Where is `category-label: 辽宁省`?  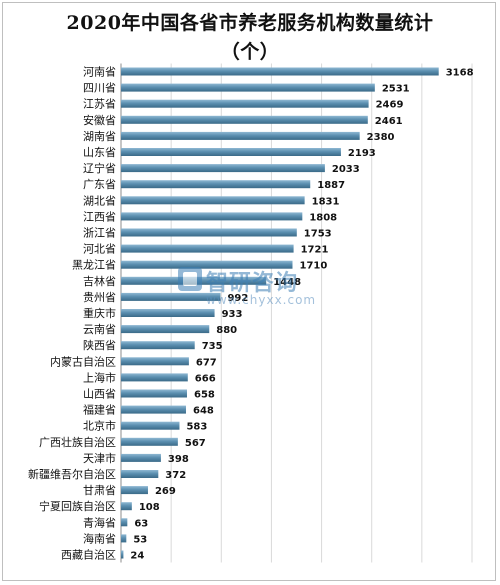
category-label: 辽宁省 is located at coordinates (99, 168).